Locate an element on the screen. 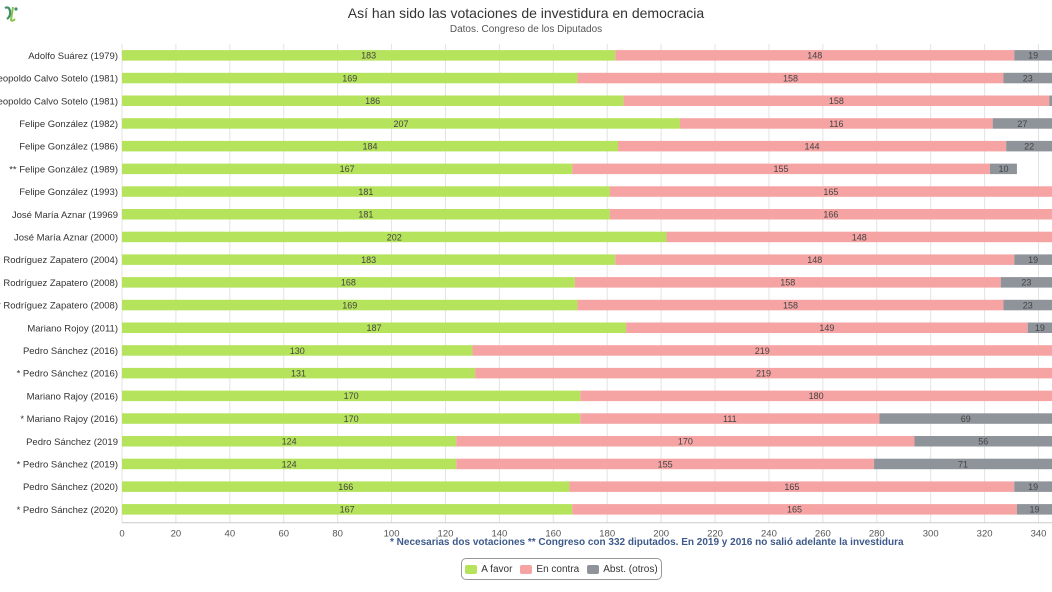  x-tick-label: 80 is located at coordinates (337, 534).